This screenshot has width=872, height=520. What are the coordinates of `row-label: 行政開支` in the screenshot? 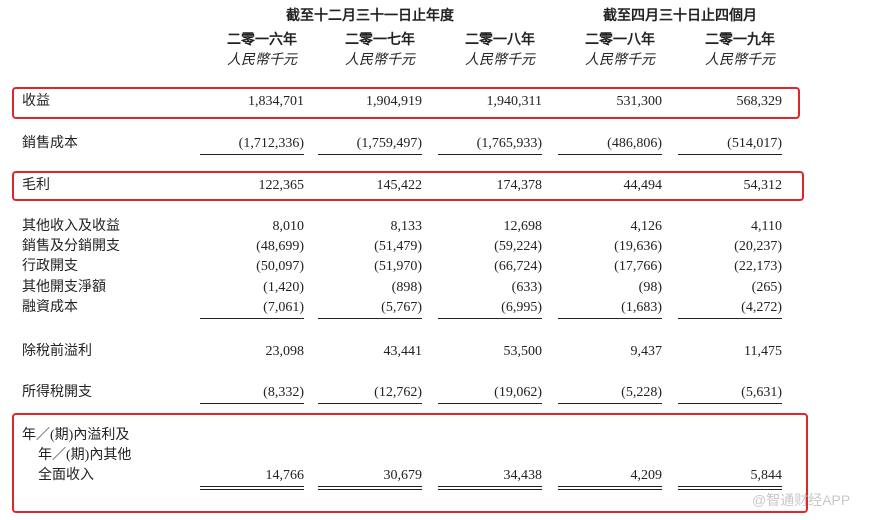 It's located at (50, 266).